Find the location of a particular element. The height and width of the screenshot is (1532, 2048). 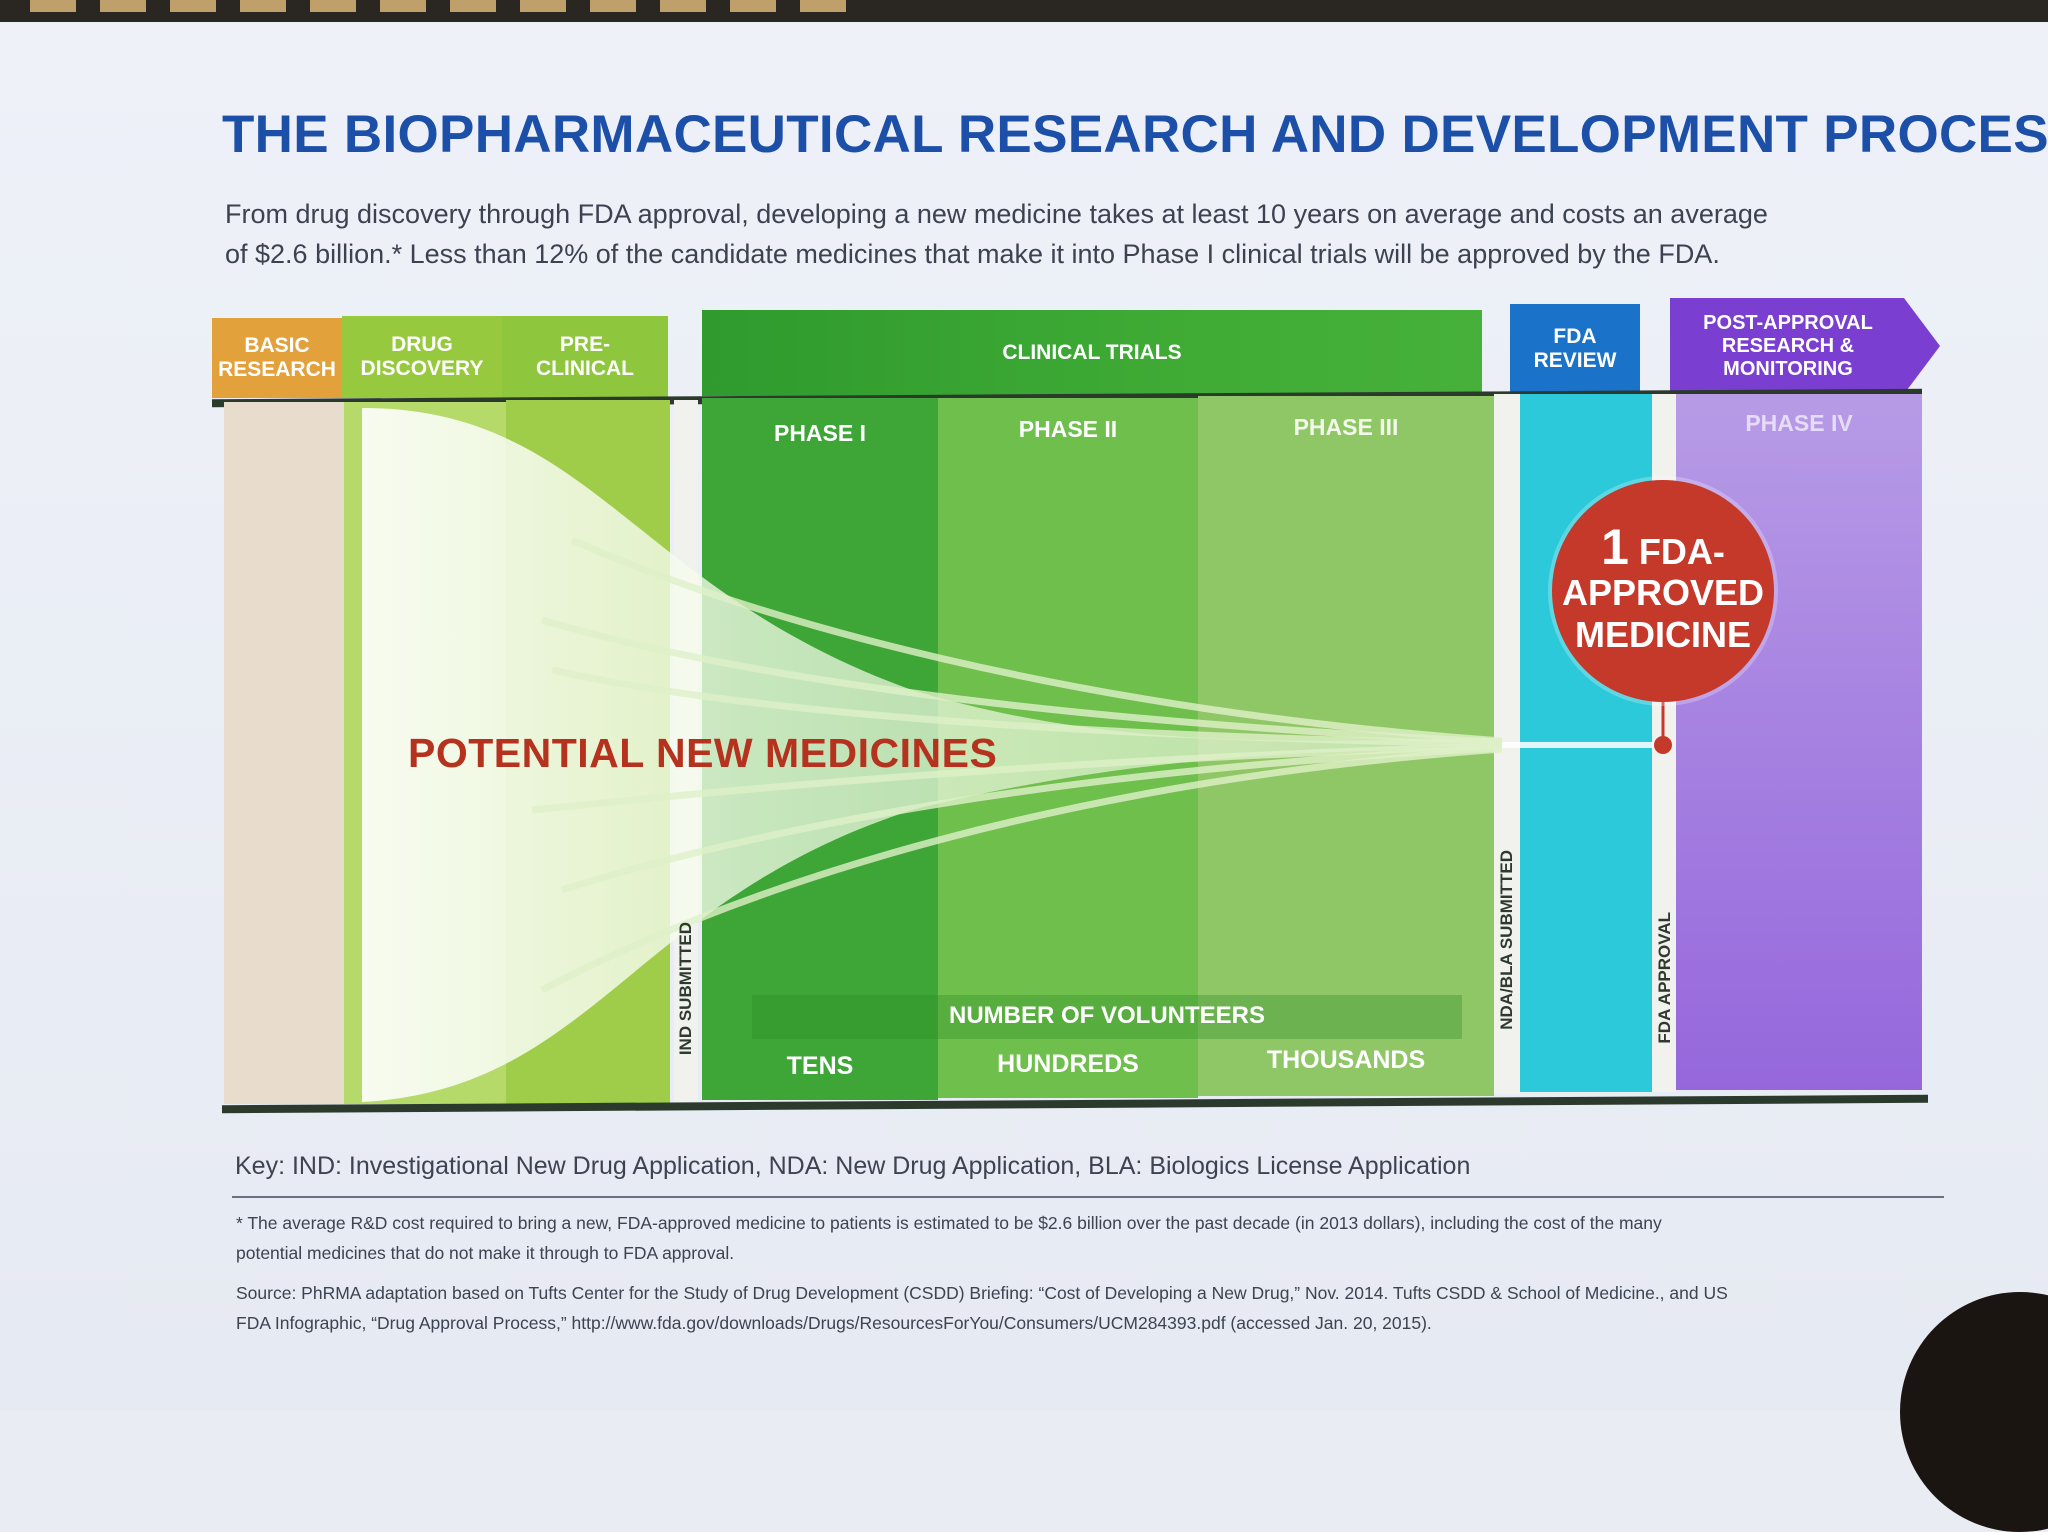

stage-label: FDA is located at coordinates (1575, 336).